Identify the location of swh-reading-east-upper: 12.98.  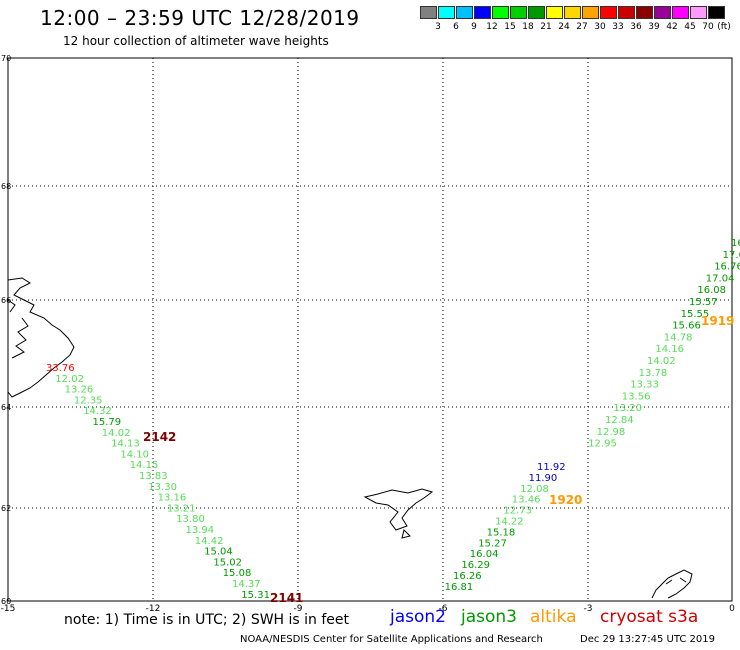
(611, 432).